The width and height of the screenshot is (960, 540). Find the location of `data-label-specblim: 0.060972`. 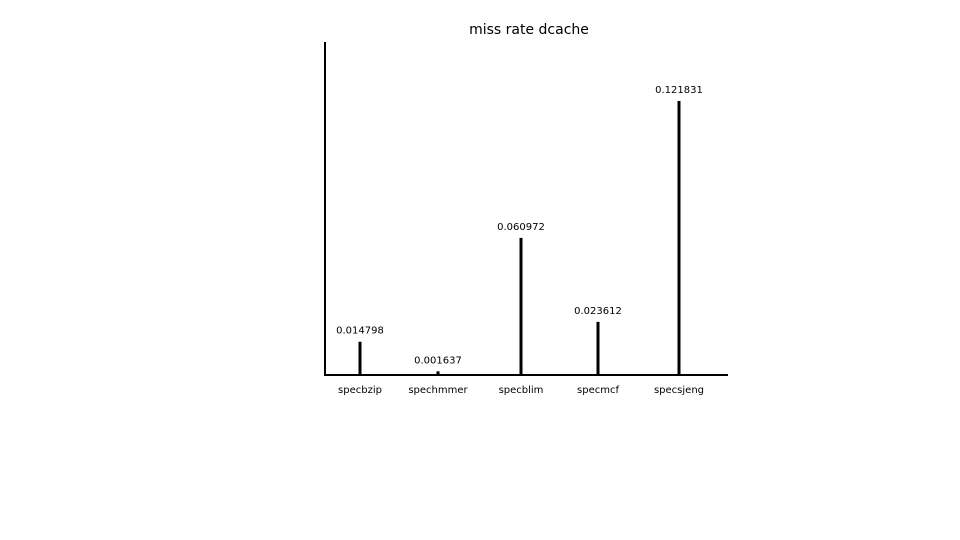

data-label-specblim: 0.060972 is located at coordinates (521, 227).